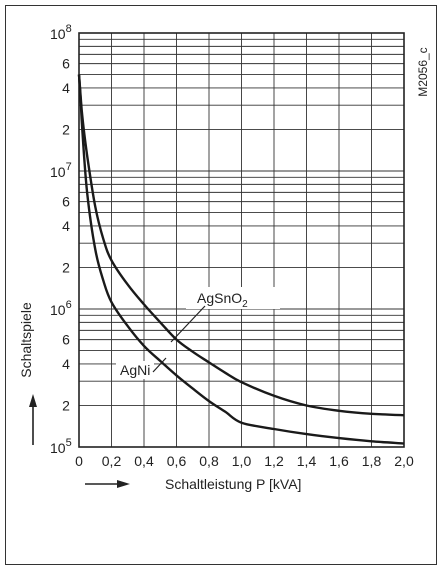 This screenshot has width=444, height=571. I want to click on x-tick-label: 0,6, so click(177, 461).